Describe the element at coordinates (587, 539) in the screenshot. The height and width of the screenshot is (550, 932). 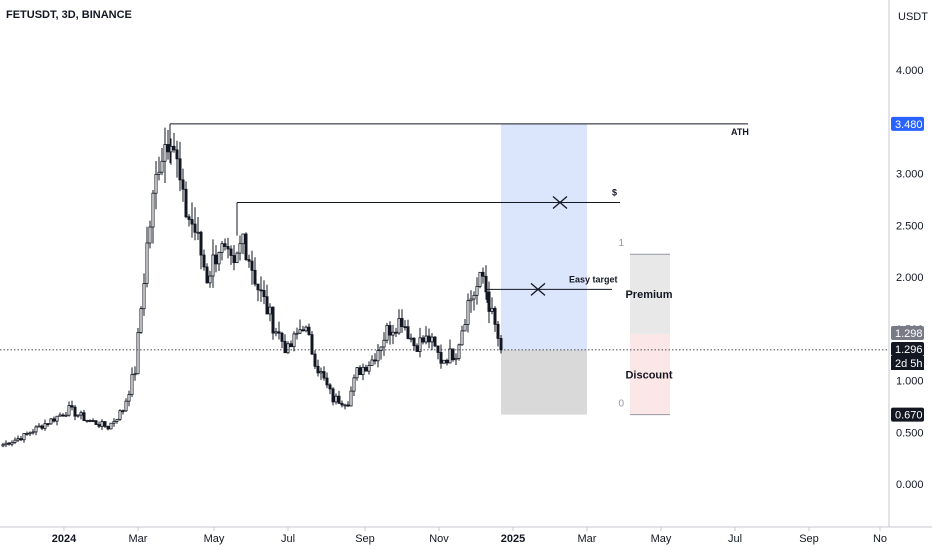
I see `x-tick-label: Mar` at that location.